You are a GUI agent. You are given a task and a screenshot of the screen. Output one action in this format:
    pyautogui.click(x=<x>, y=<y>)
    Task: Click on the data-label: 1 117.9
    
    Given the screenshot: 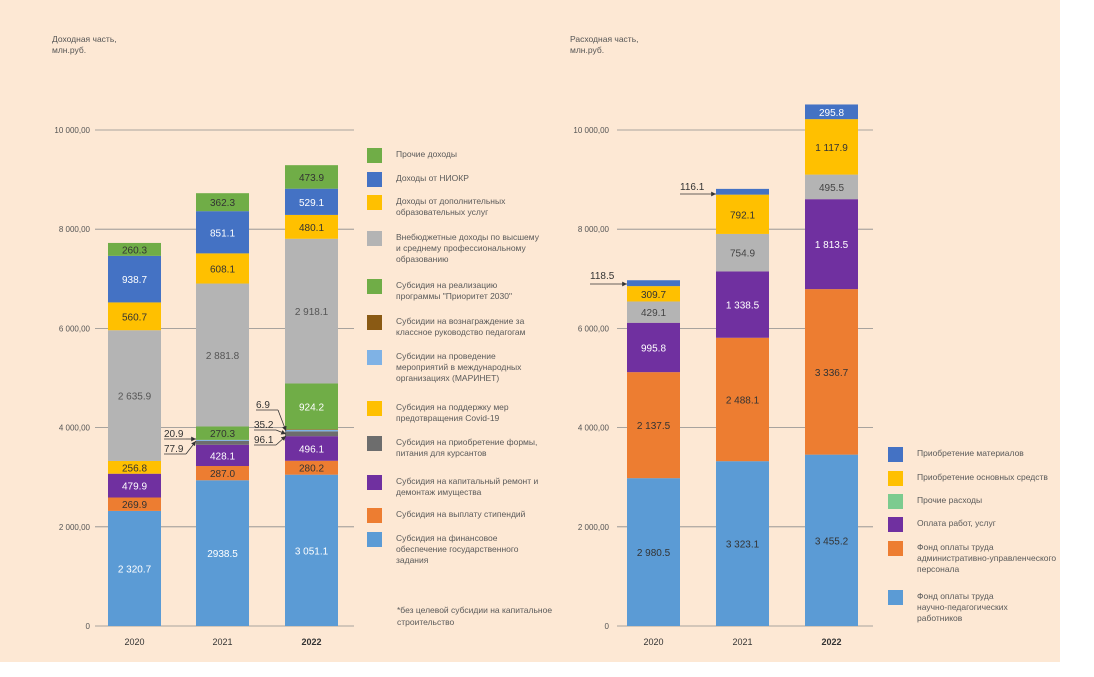 What is the action you would take?
    pyautogui.click(x=831, y=148)
    